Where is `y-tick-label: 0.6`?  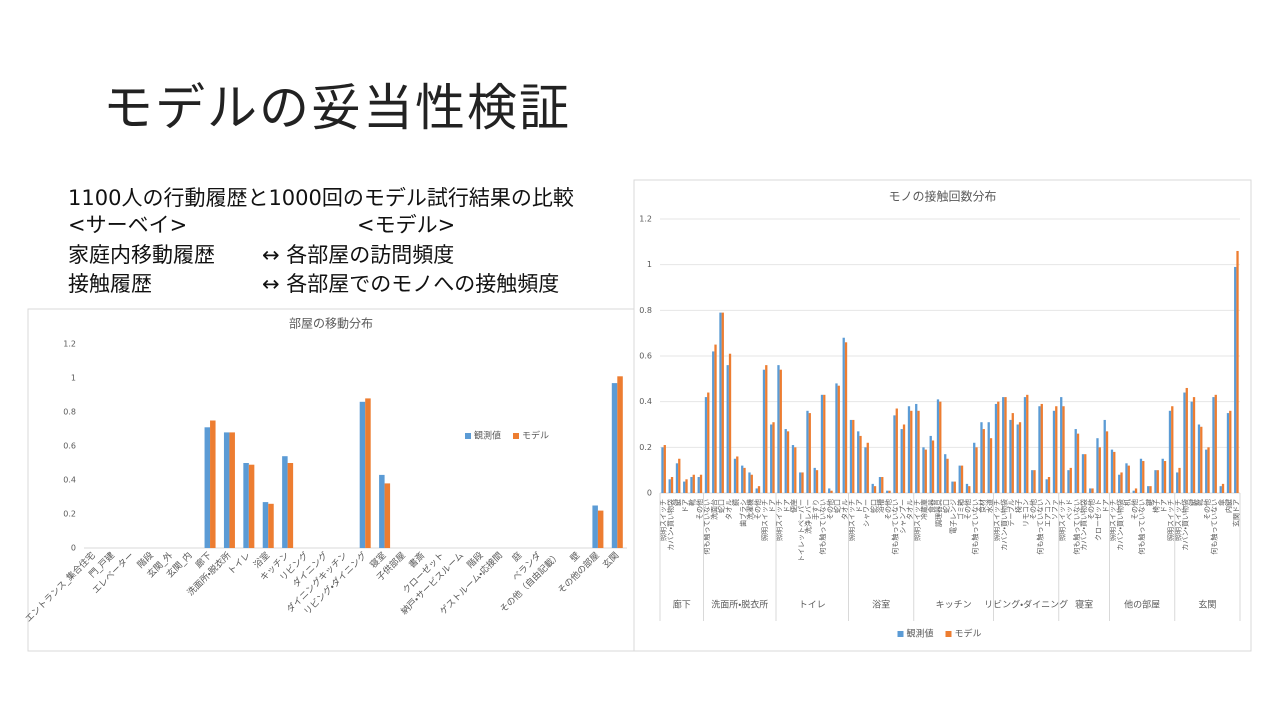 y-tick-label: 0.6 is located at coordinates (645, 356).